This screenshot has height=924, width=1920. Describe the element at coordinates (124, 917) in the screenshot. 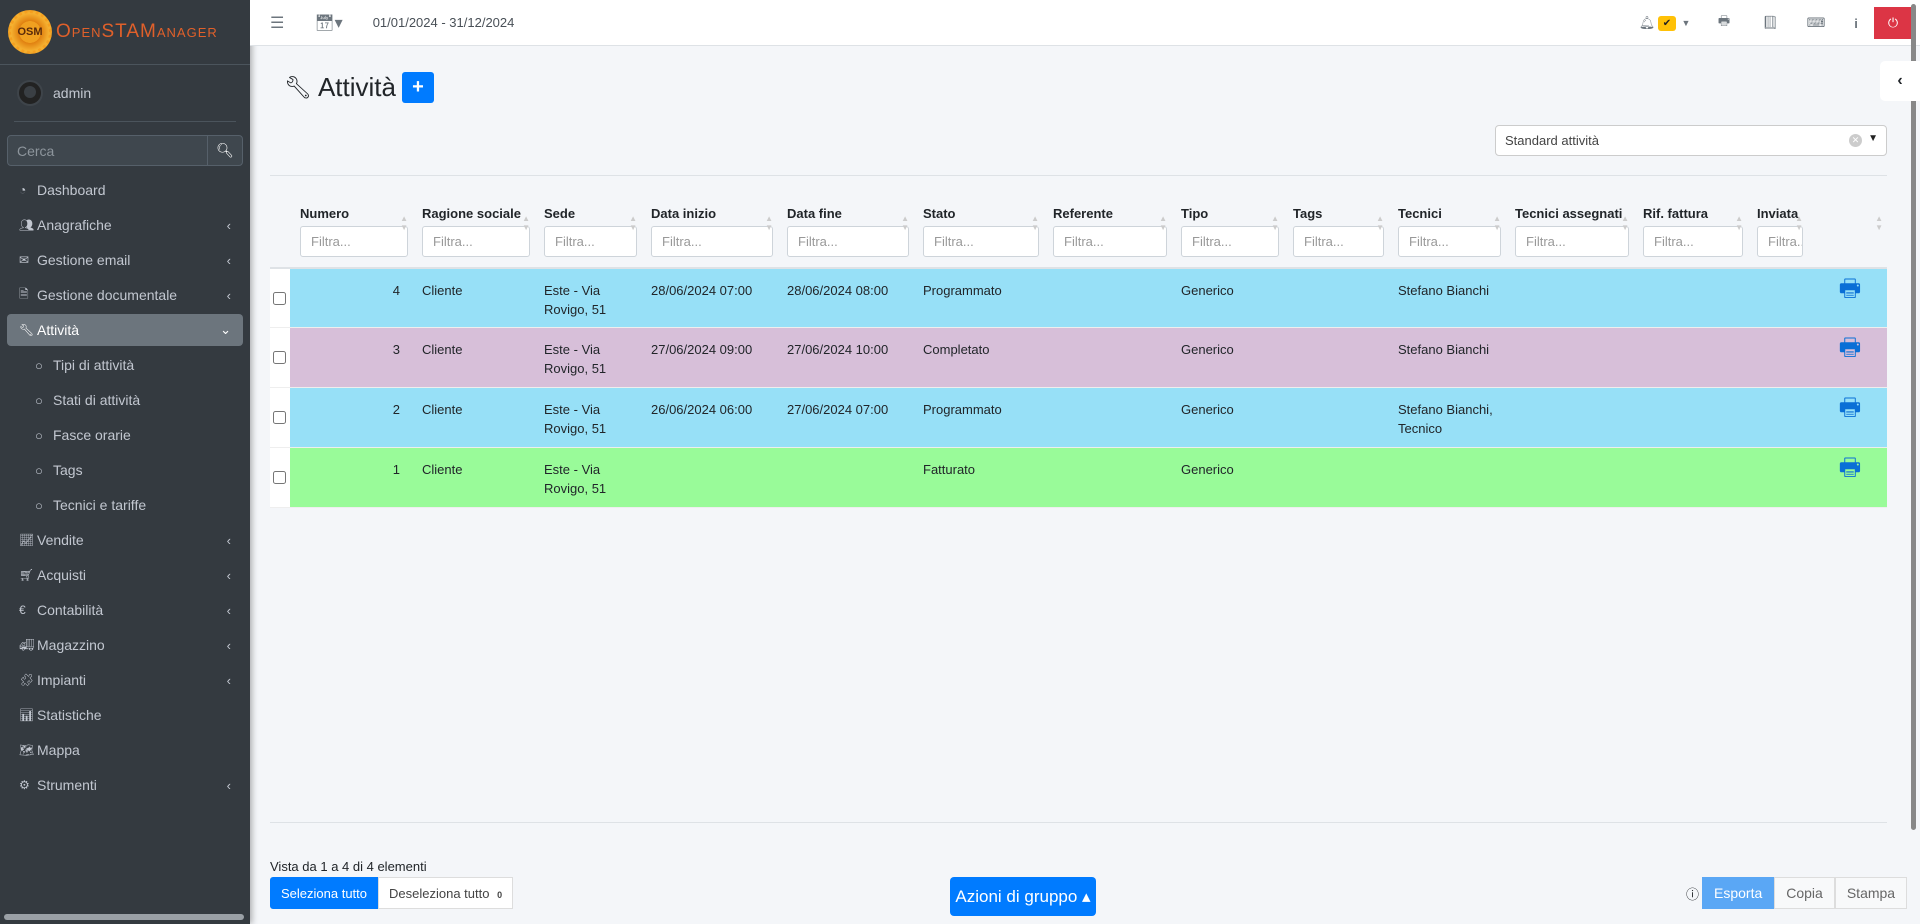

I see `sidebar-scrollbar` at that location.